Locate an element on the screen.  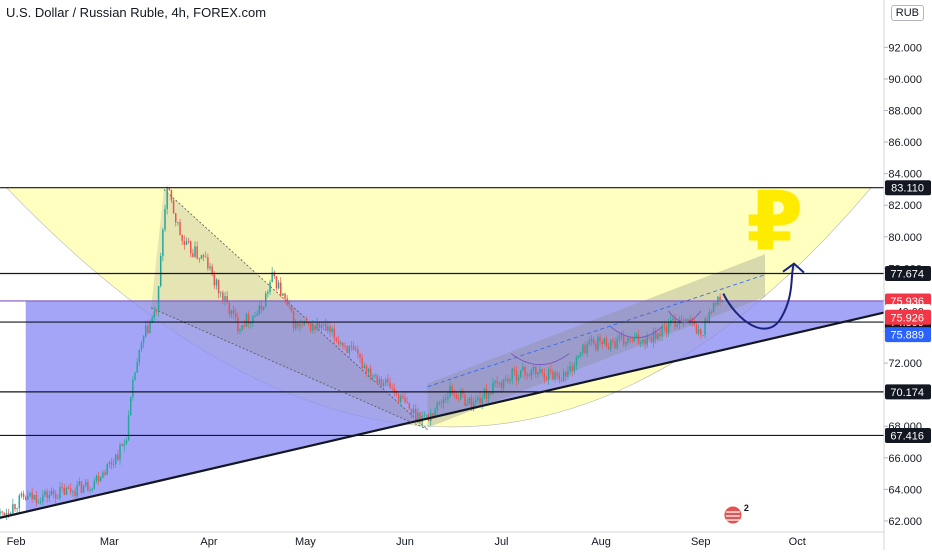
currency-badge: RUB is located at coordinates (907, 13).